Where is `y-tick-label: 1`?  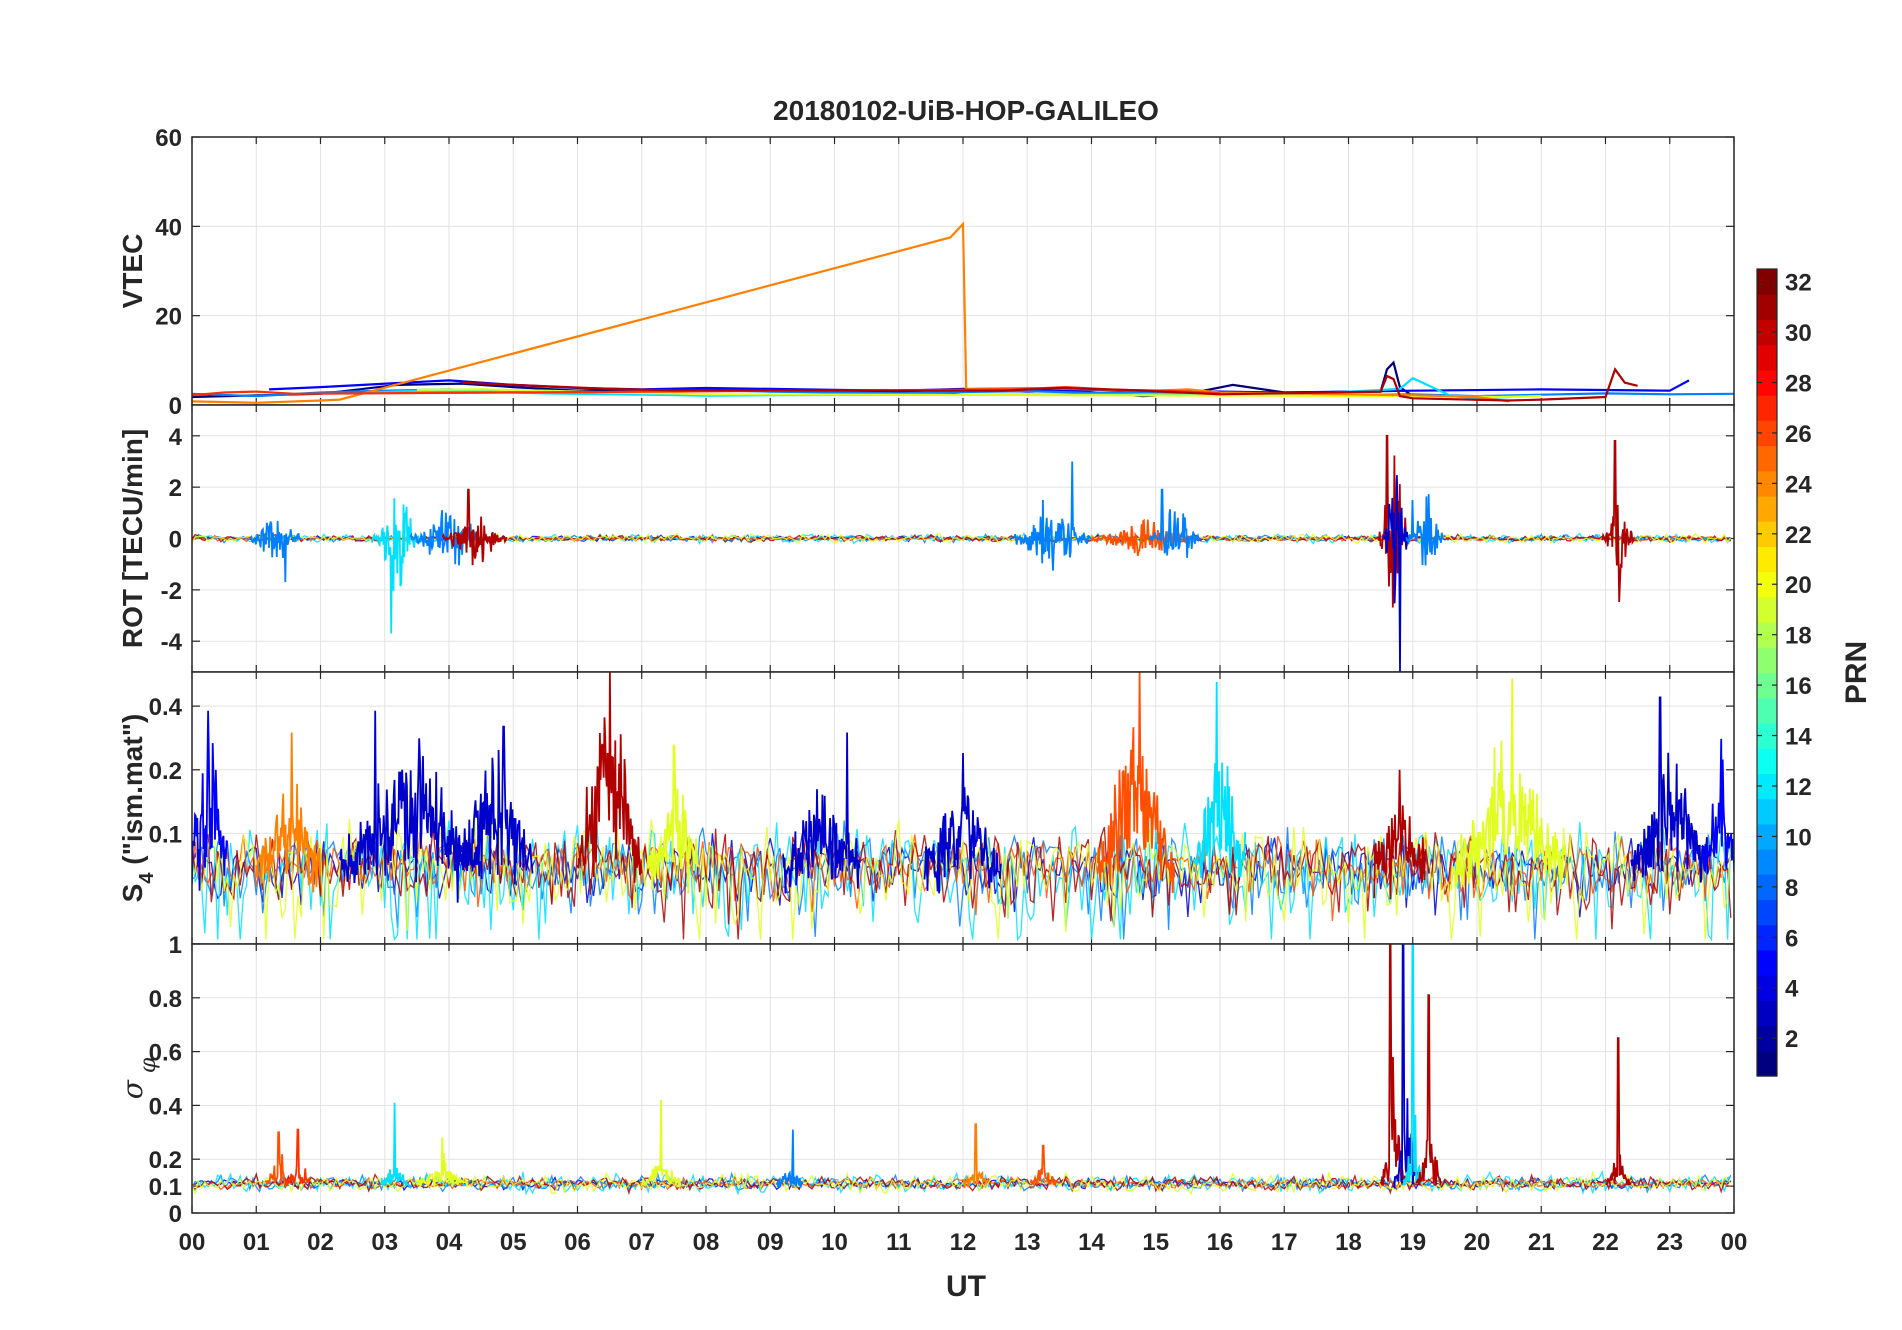
y-tick-label: 1 is located at coordinates (175, 945).